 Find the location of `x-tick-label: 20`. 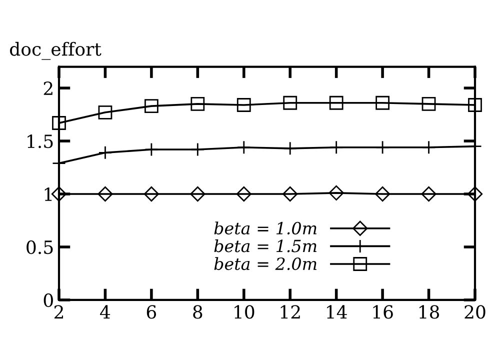

x-tick-label: 20 is located at coordinates (475, 312).